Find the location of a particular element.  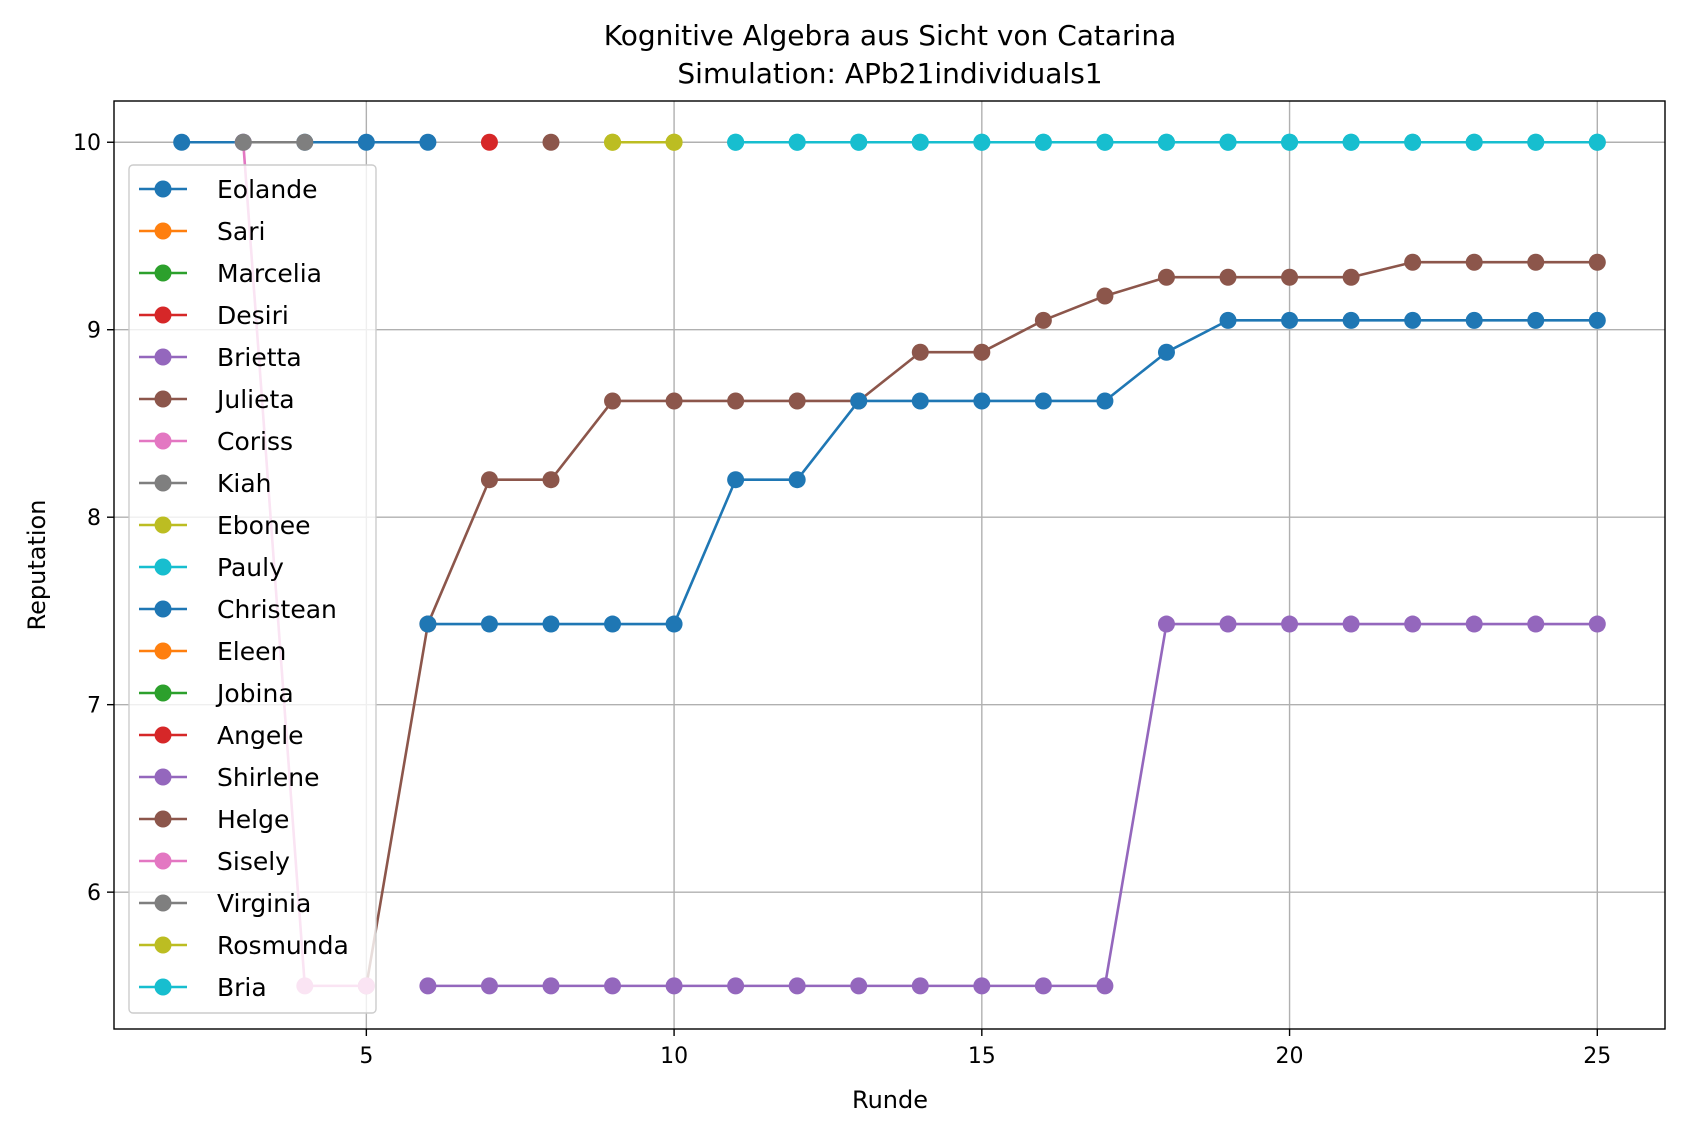

legend-label: Eleen is located at coordinates (251, 651).